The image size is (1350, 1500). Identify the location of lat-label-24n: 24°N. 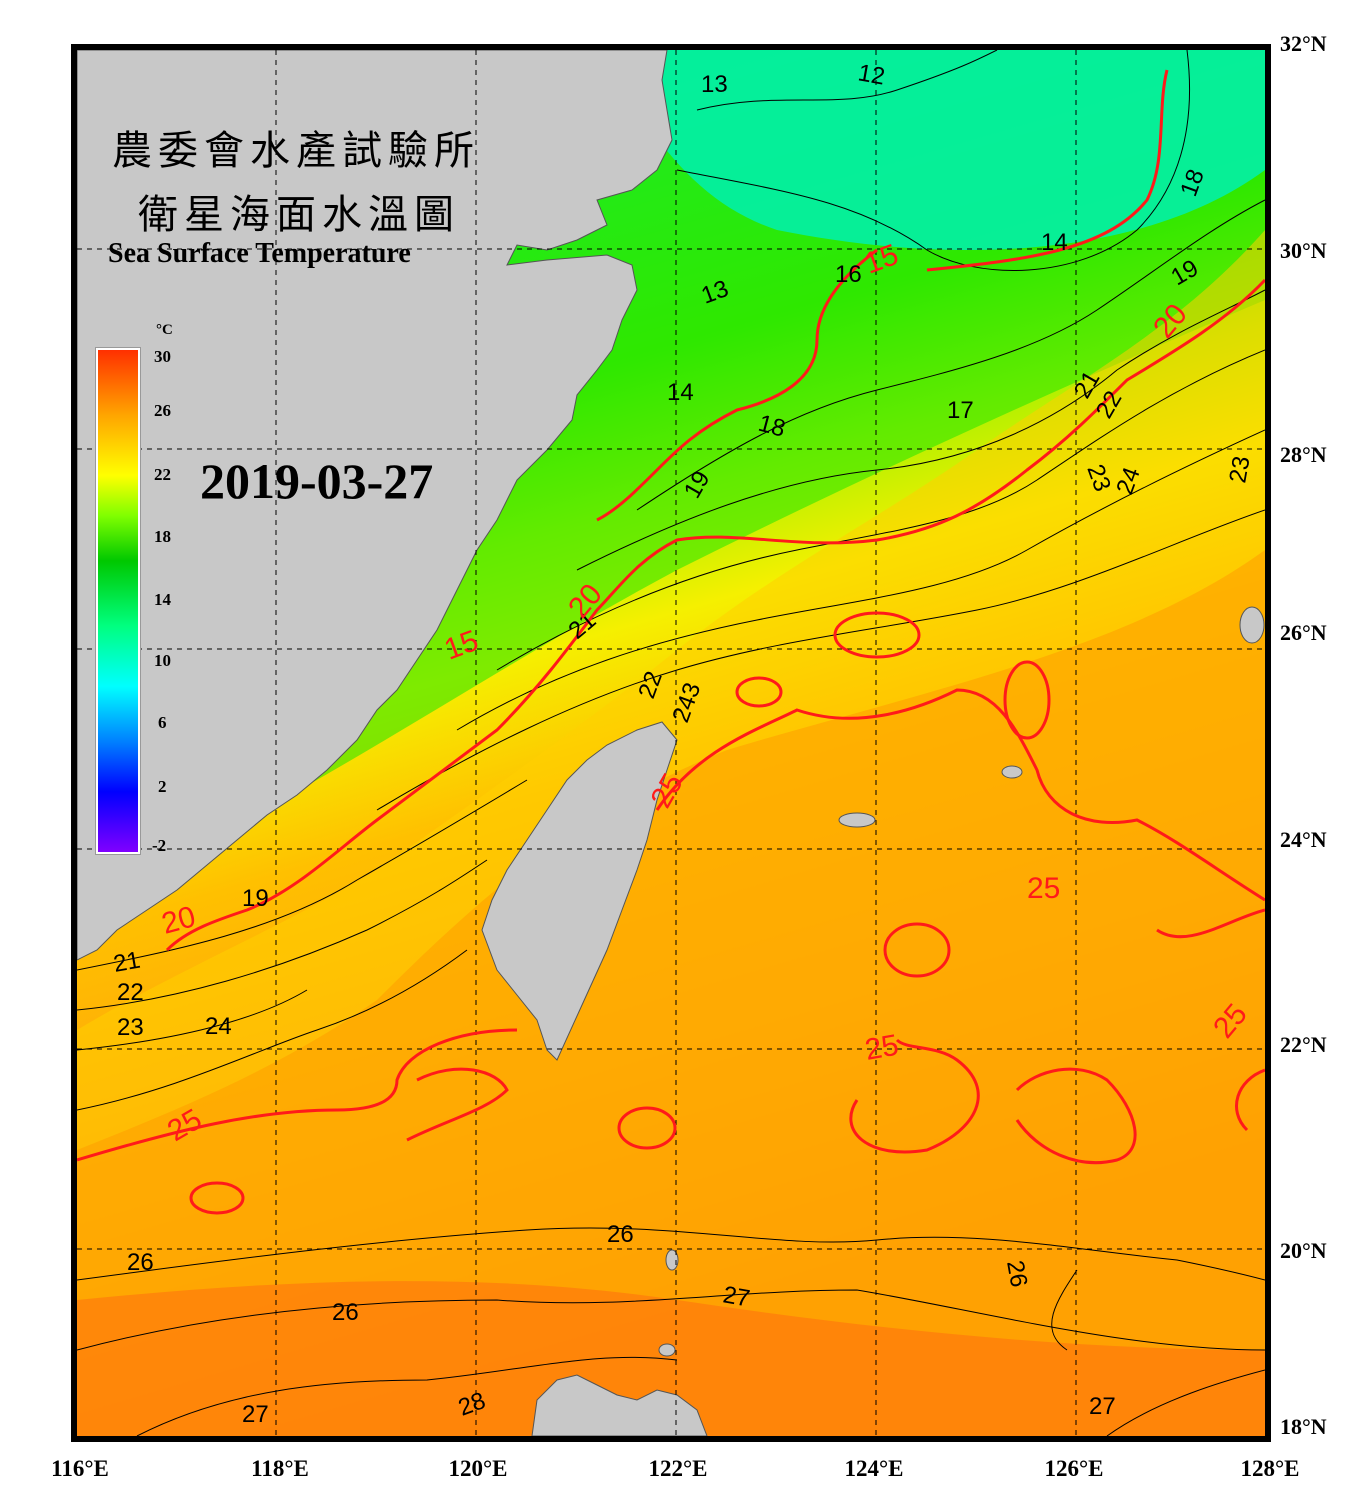
(1303, 839).